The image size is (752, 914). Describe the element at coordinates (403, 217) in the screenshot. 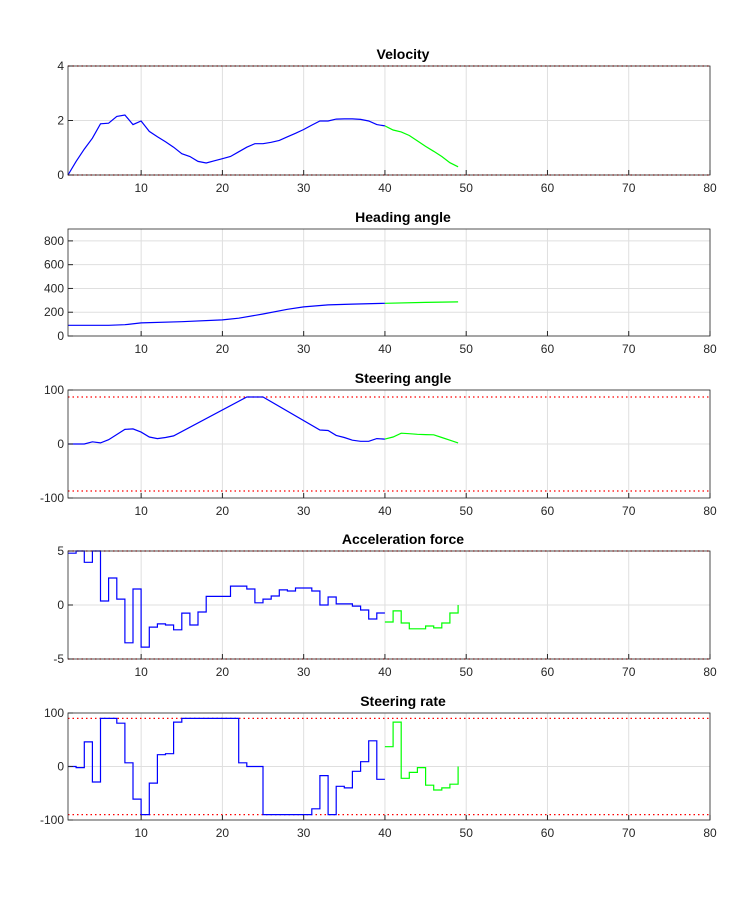

I see `chart-title: Heading angle` at that location.